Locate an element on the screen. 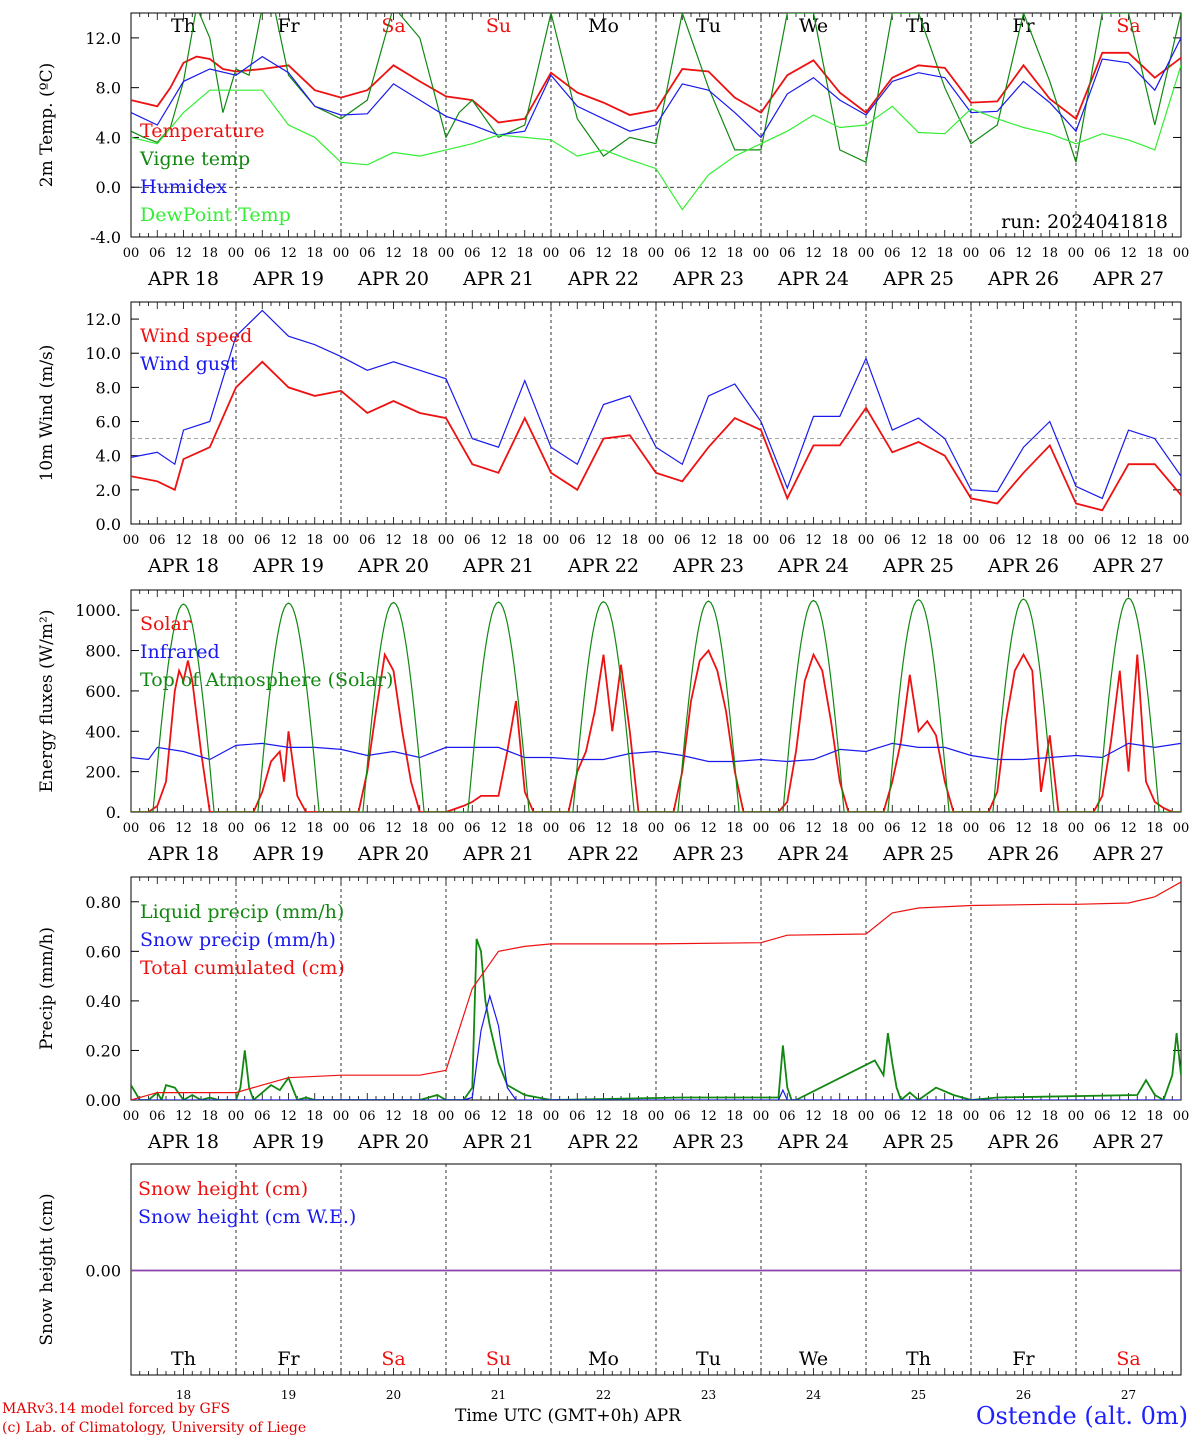  legend-entry: Humidex is located at coordinates (183, 187).